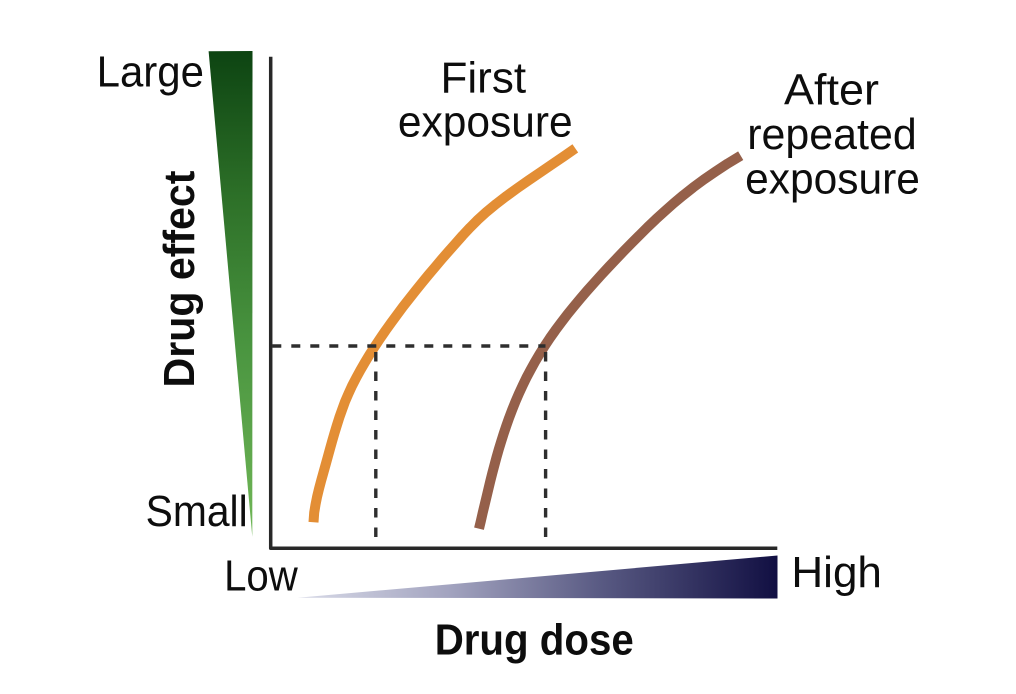 The height and width of the screenshot is (694, 1016). Describe the element at coordinates (484, 77) in the screenshot. I see `svg-text: First` at that location.